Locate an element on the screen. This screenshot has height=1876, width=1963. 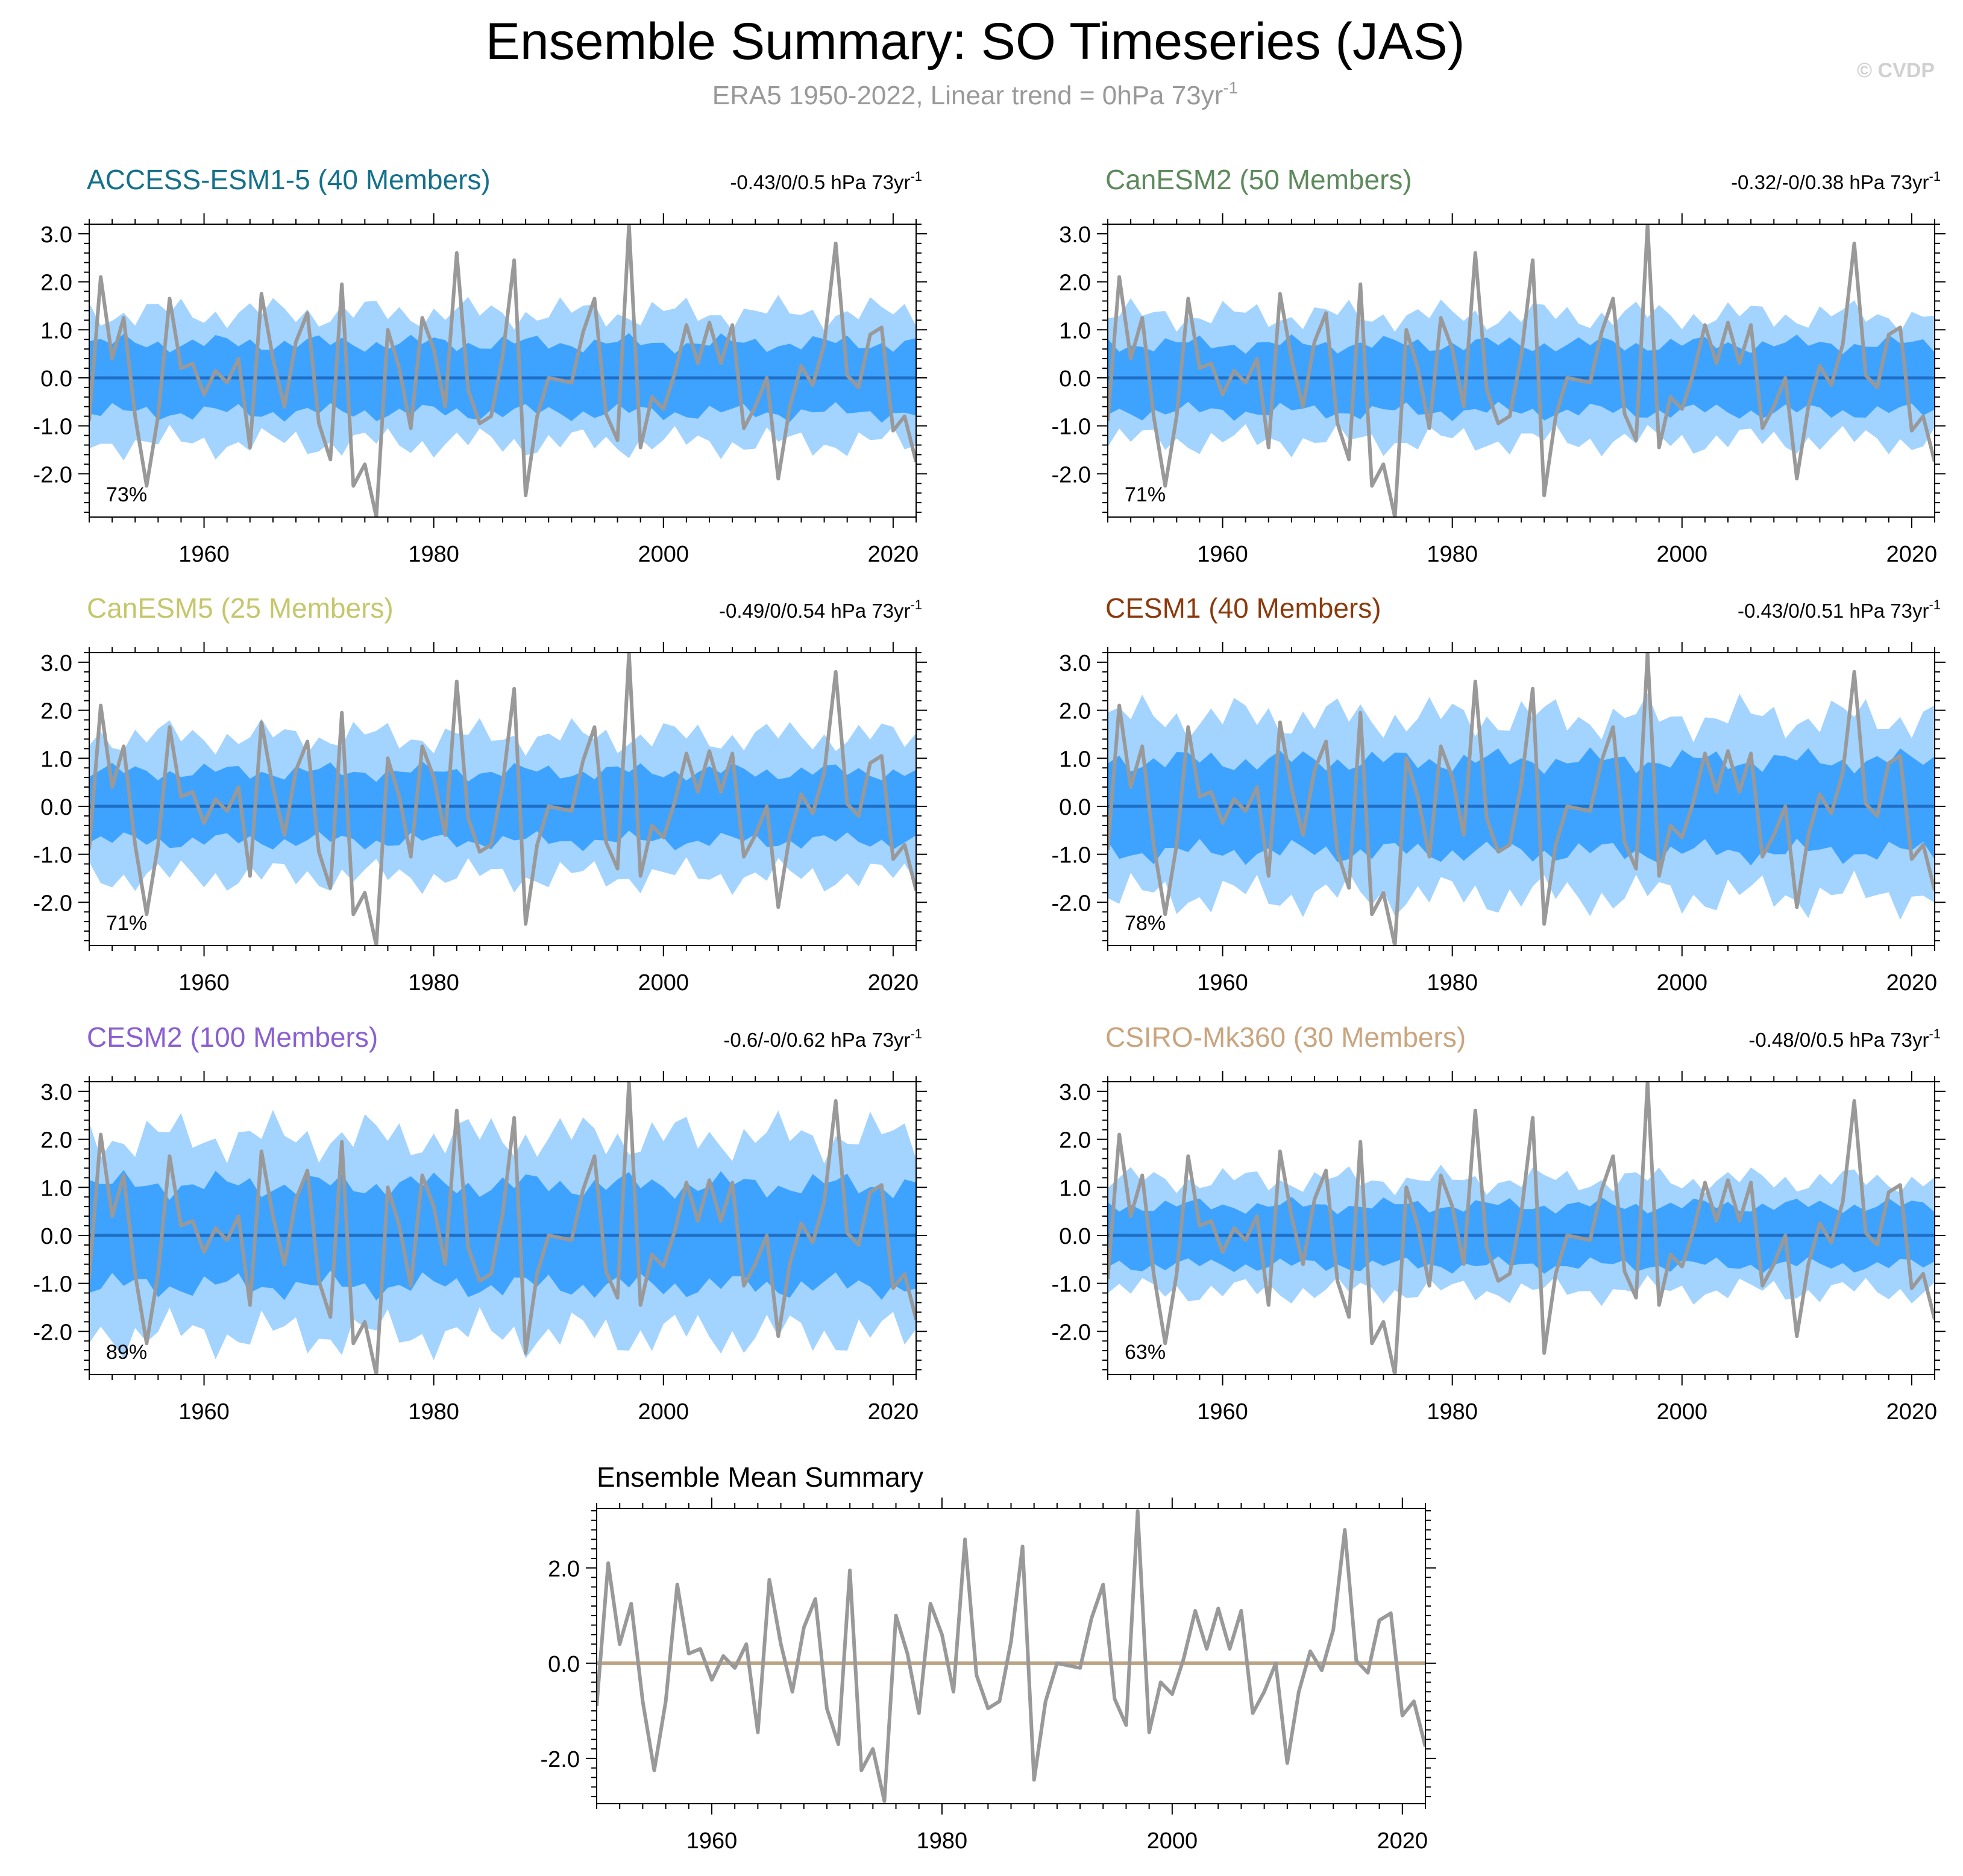
trend-text: -0.32/-0/0.38 hPa 73yr is located at coordinates (1830, 182).